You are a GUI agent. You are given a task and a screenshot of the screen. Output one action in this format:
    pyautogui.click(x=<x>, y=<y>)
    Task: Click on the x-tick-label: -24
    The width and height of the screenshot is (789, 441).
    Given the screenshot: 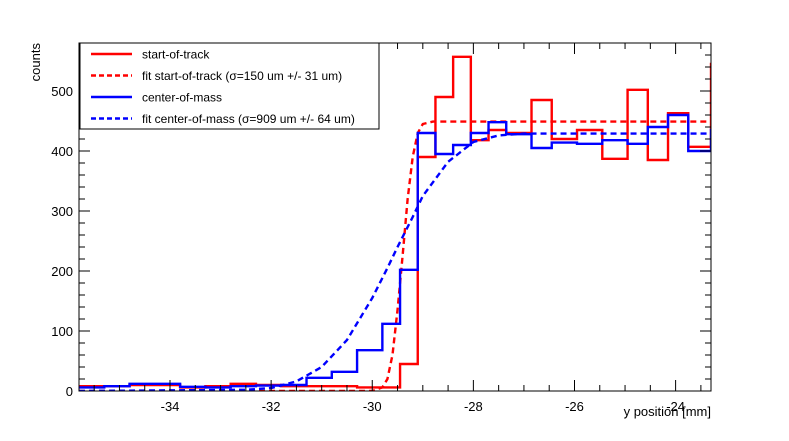 What is the action you would take?
    pyautogui.click(x=675, y=406)
    